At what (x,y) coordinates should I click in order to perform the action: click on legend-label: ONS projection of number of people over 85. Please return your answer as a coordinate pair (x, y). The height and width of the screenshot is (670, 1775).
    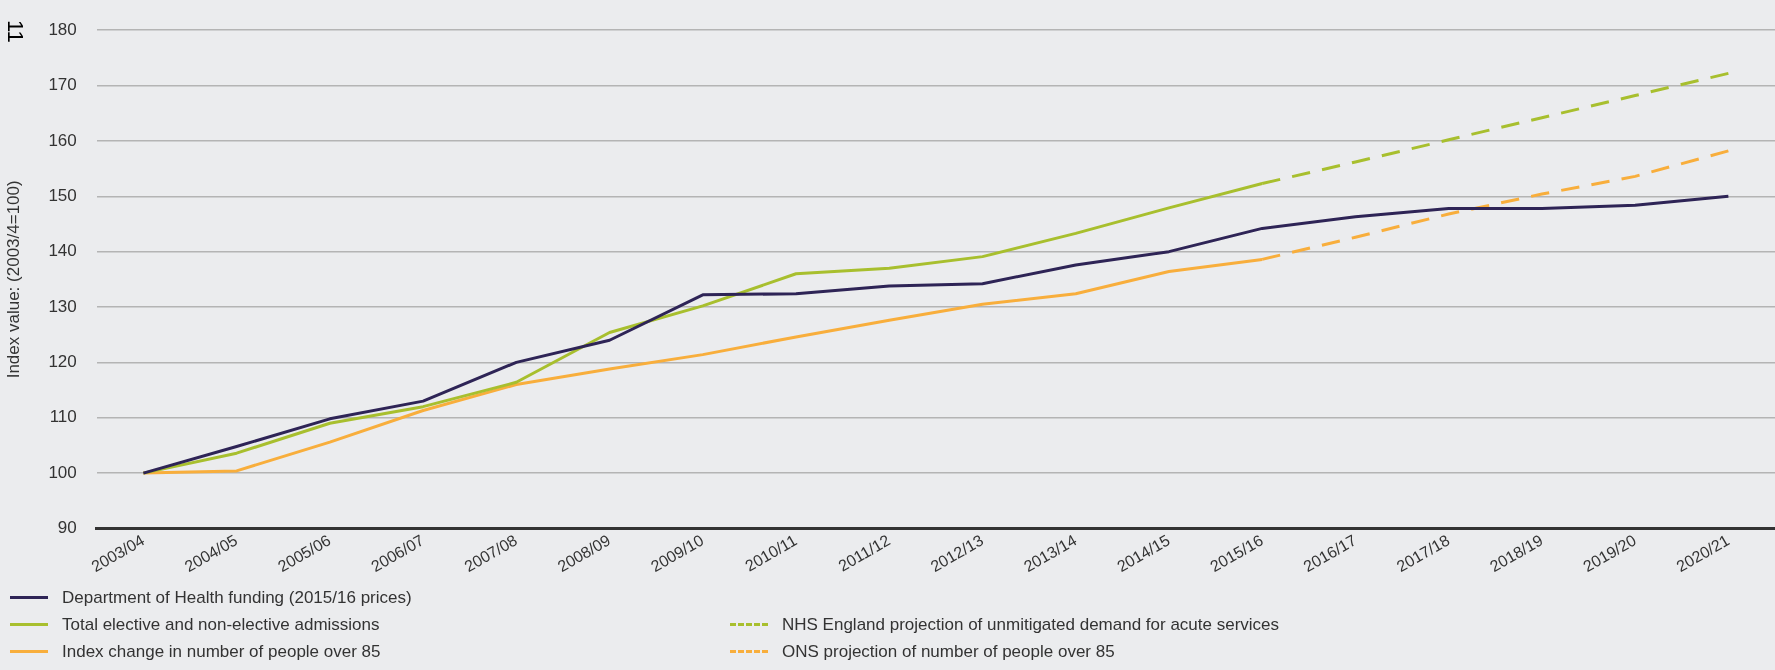
    Looking at the image, I should click on (948, 651).